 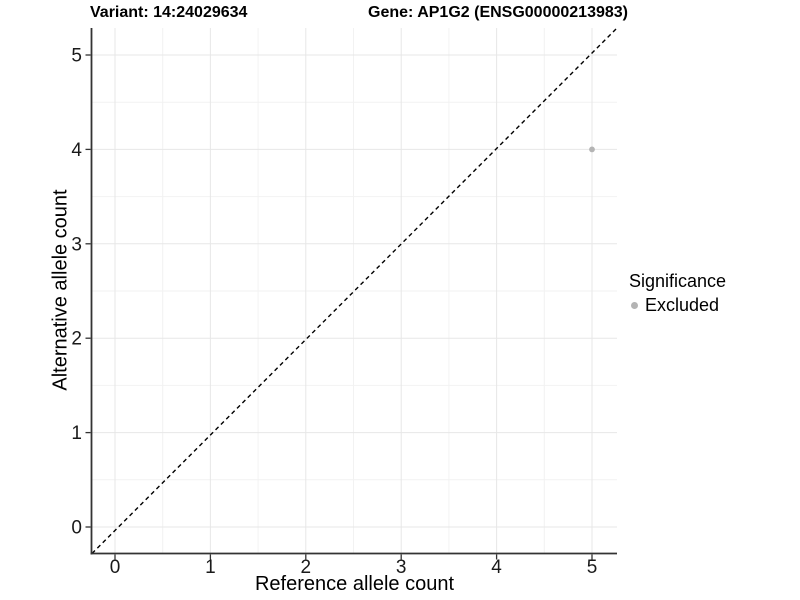 What do you see at coordinates (115, 567) in the screenshot?
I see `x-tick-label: 0` at bounding box center [115, 567].